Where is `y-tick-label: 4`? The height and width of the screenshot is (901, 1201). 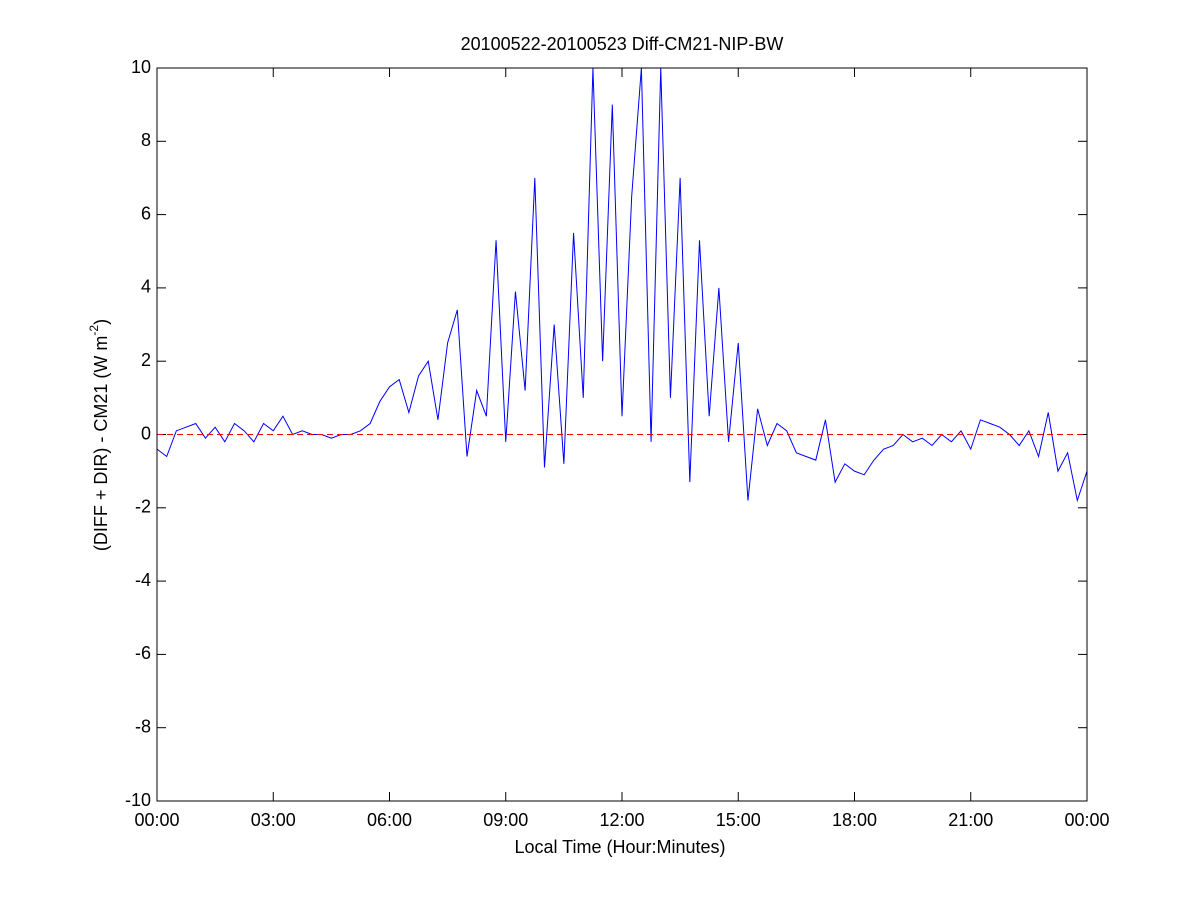 y-tick-label: 4 is located at coordinates (146, 287).